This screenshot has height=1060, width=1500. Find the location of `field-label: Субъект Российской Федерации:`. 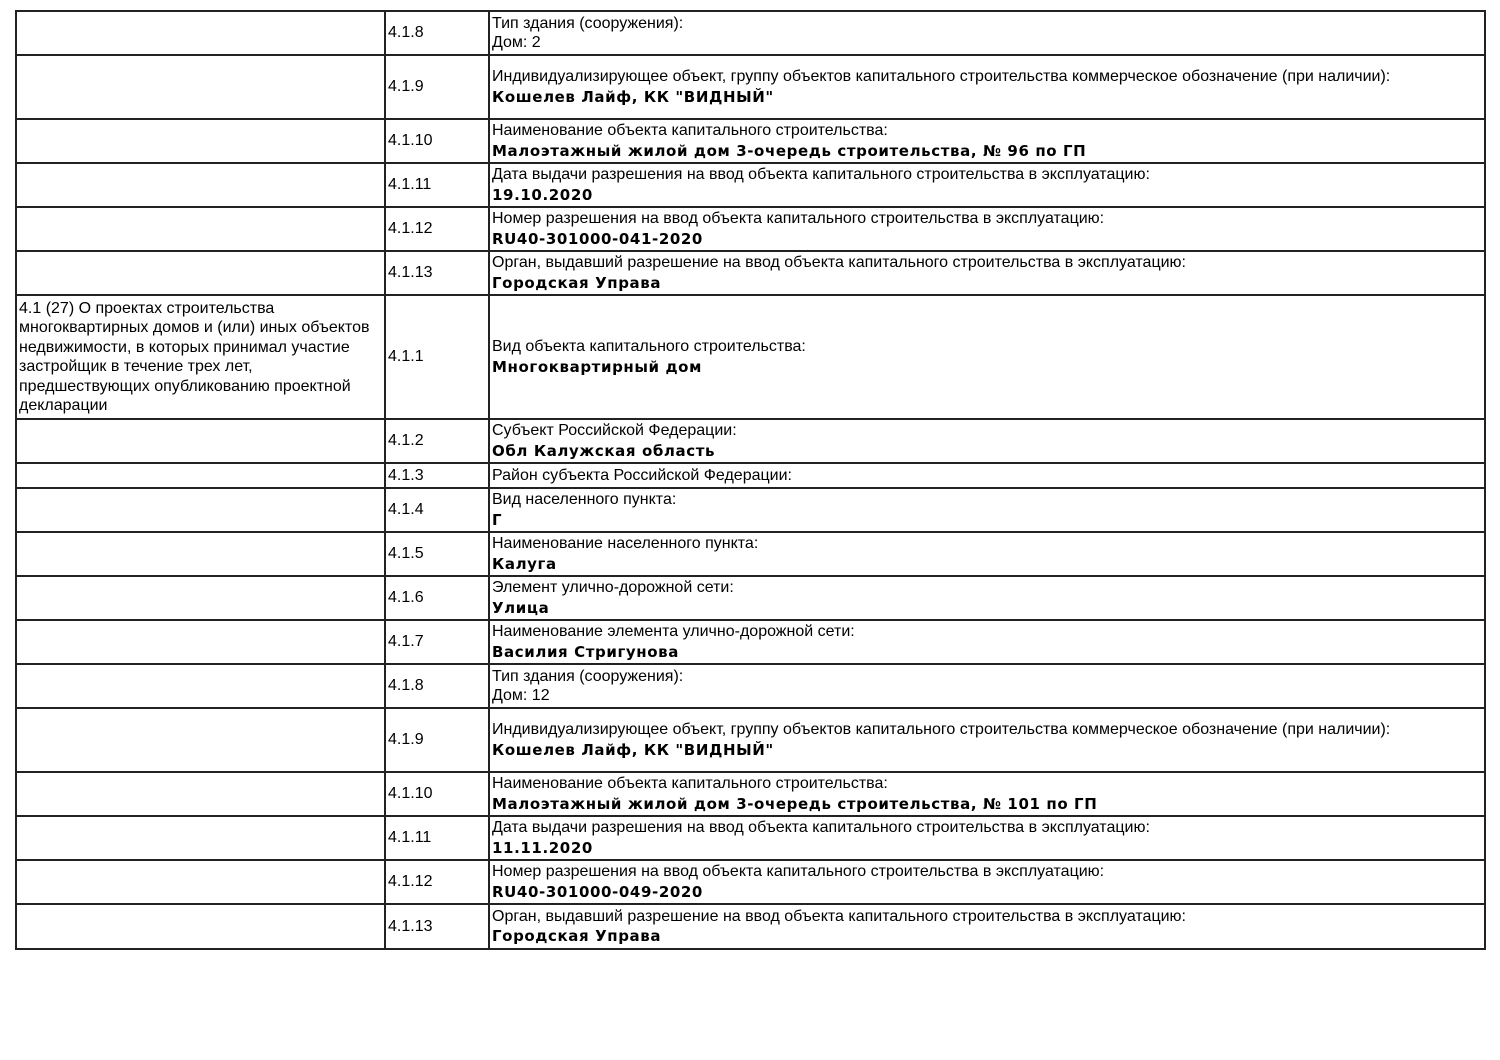

field-label: Субъект Российской Федерации: is located at coordinates (614, 431).